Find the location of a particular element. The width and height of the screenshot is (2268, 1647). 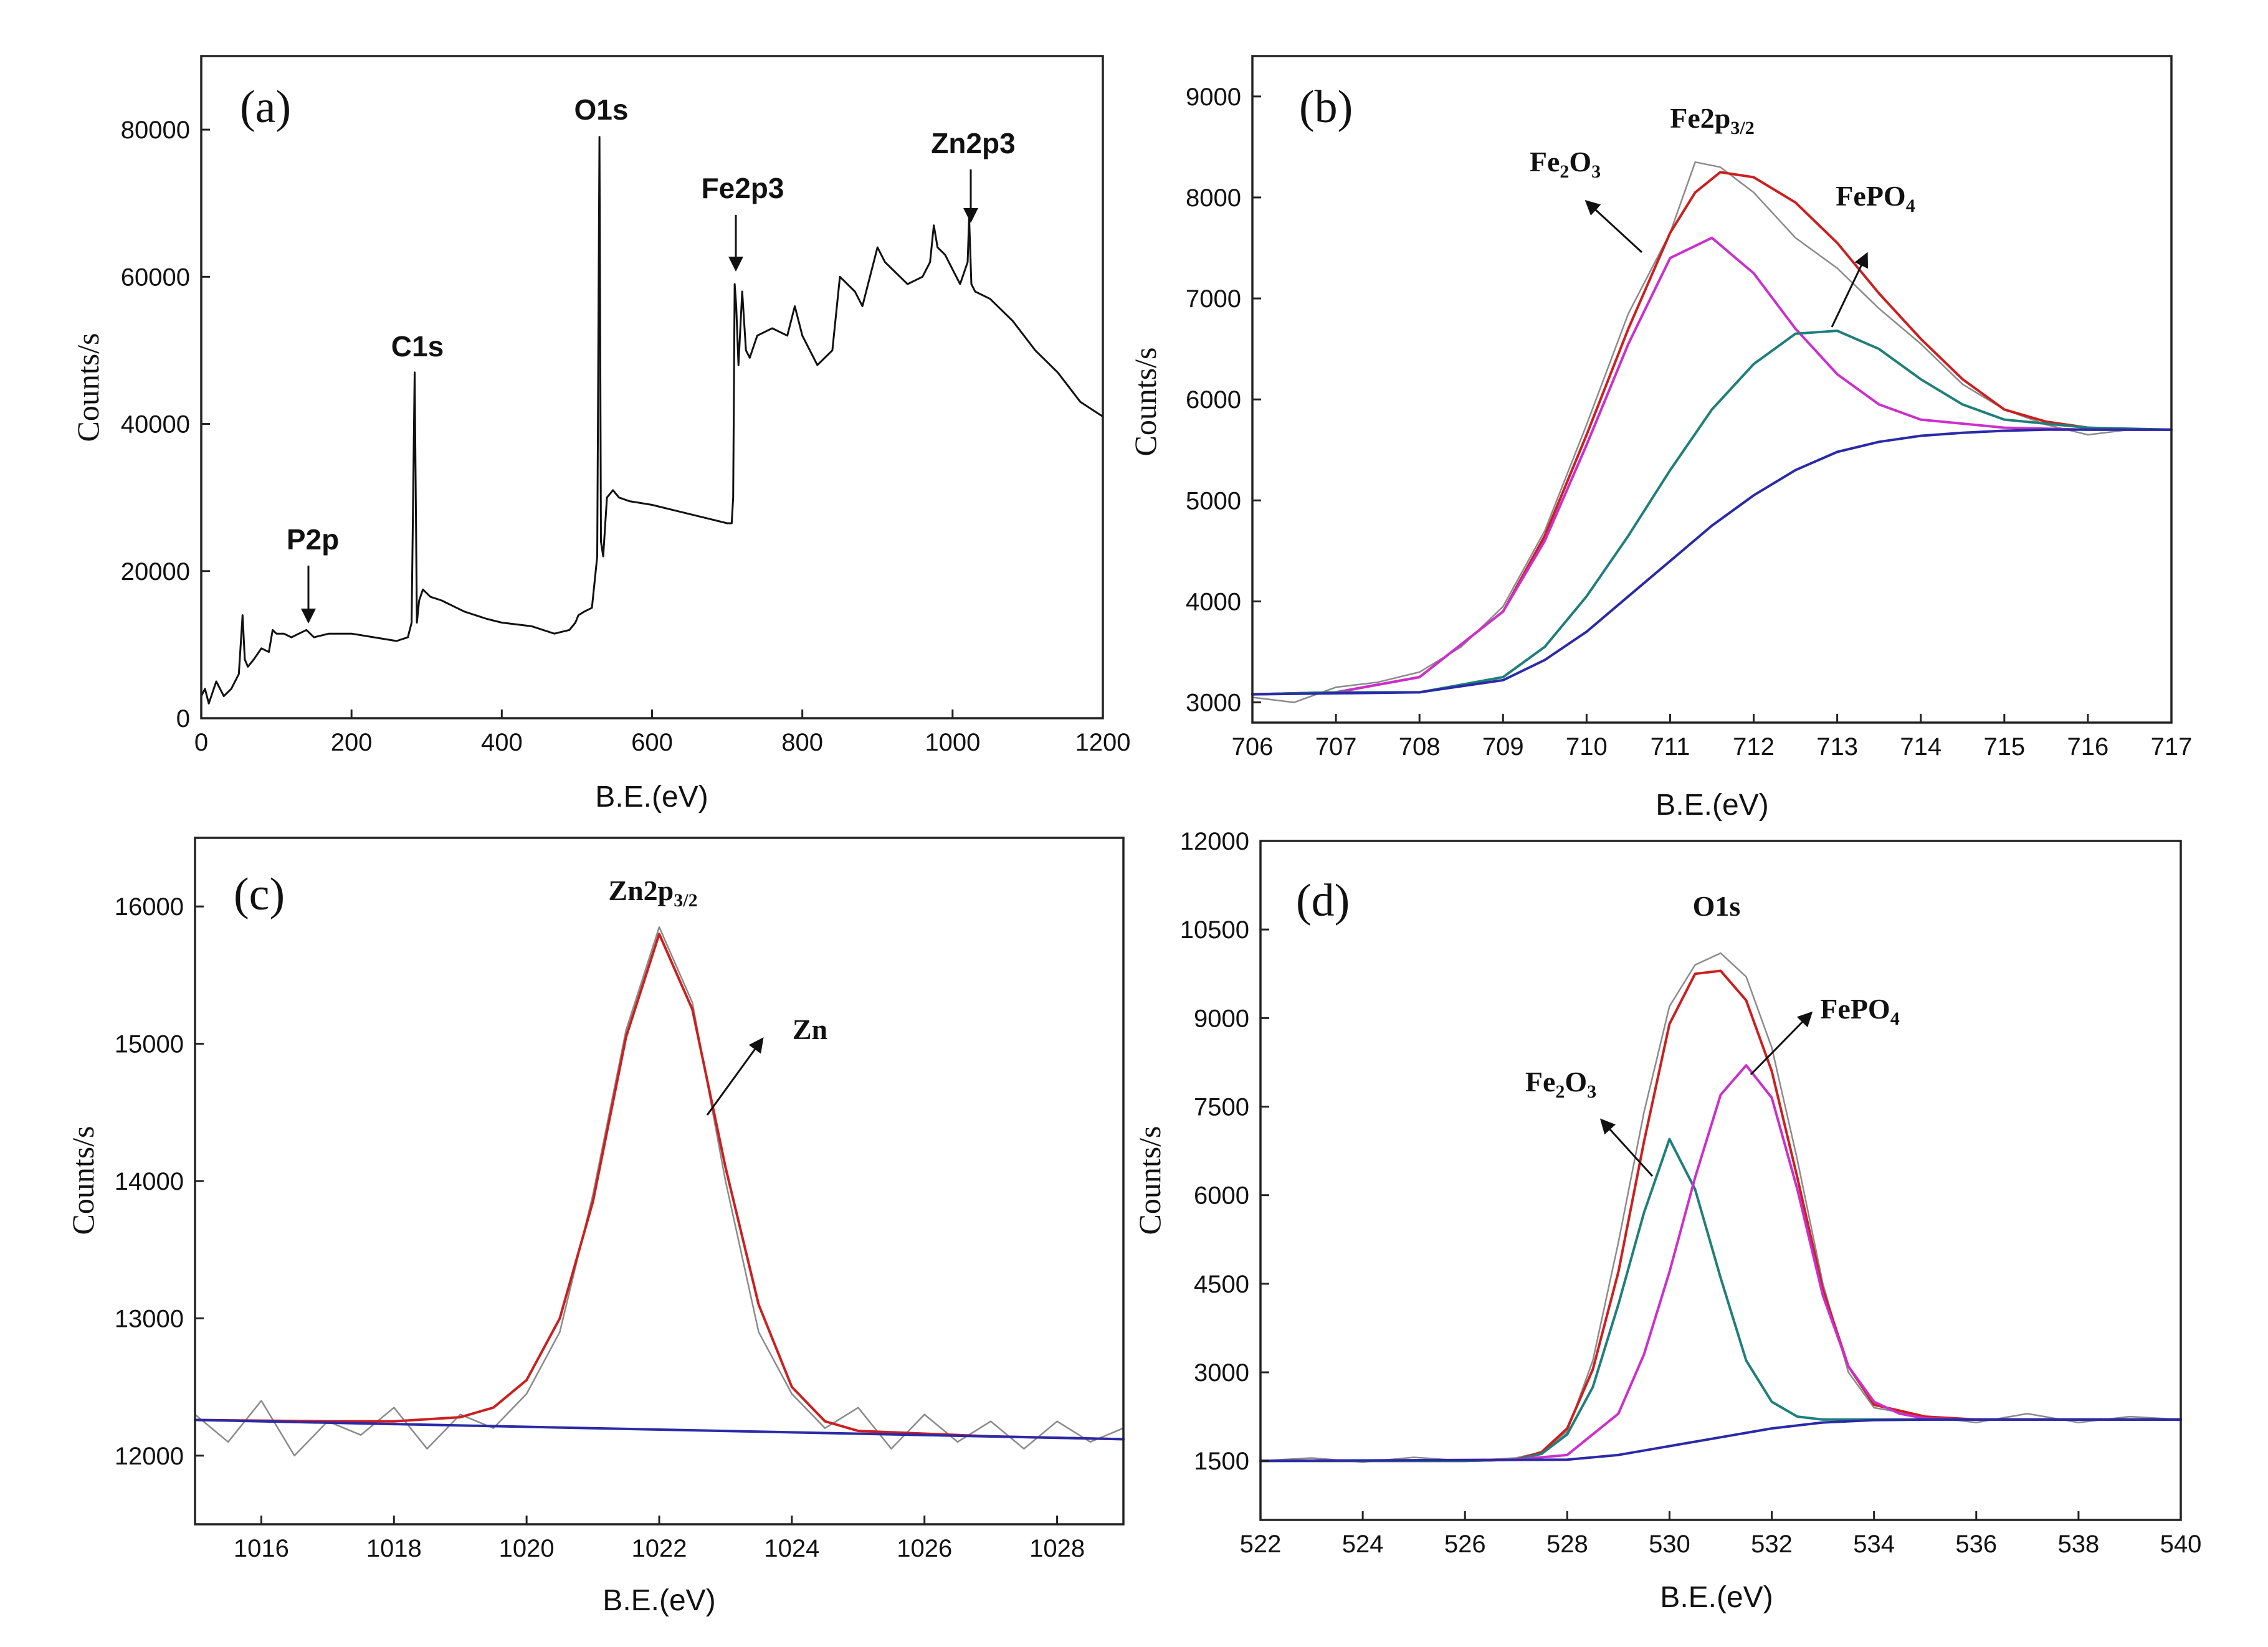

panel-d-series-background is located at coordinates (1721, 1440).